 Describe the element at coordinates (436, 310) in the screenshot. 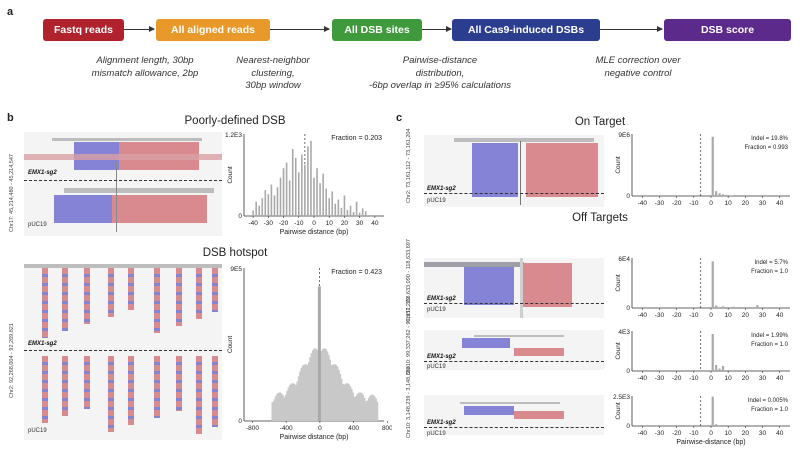

I see `c-control-label-2: pUC19` at that location.